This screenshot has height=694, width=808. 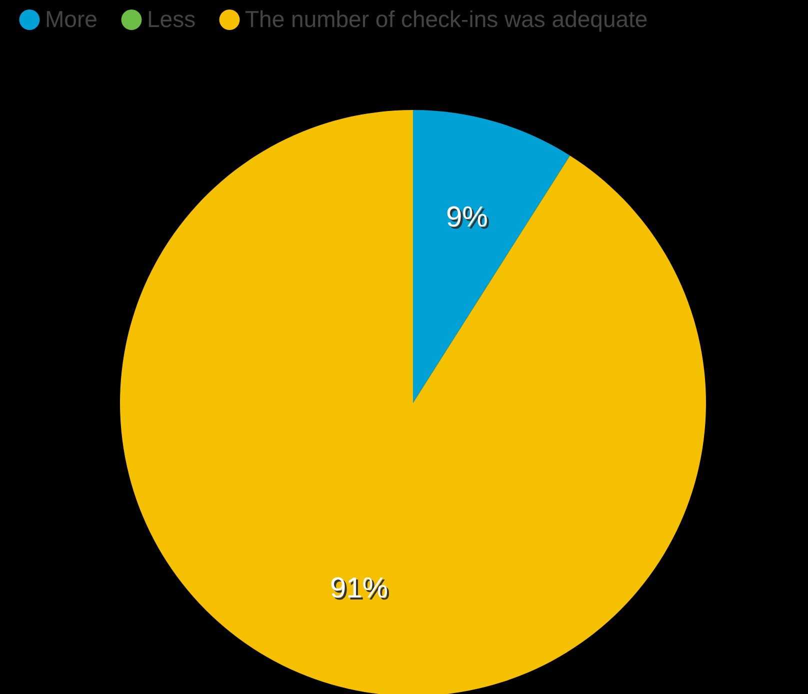 I want to click on legend-label: Less, so click(x=171, y=19).